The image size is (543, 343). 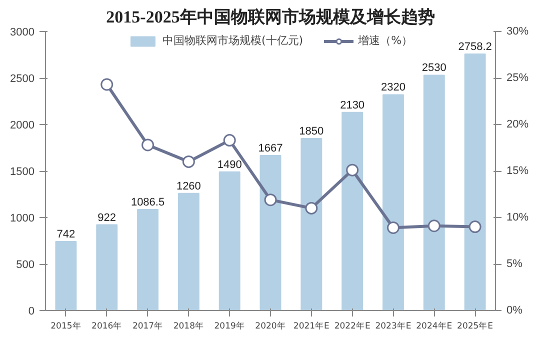 I want to click on data-label: 2530, so click(x=434, y=68).